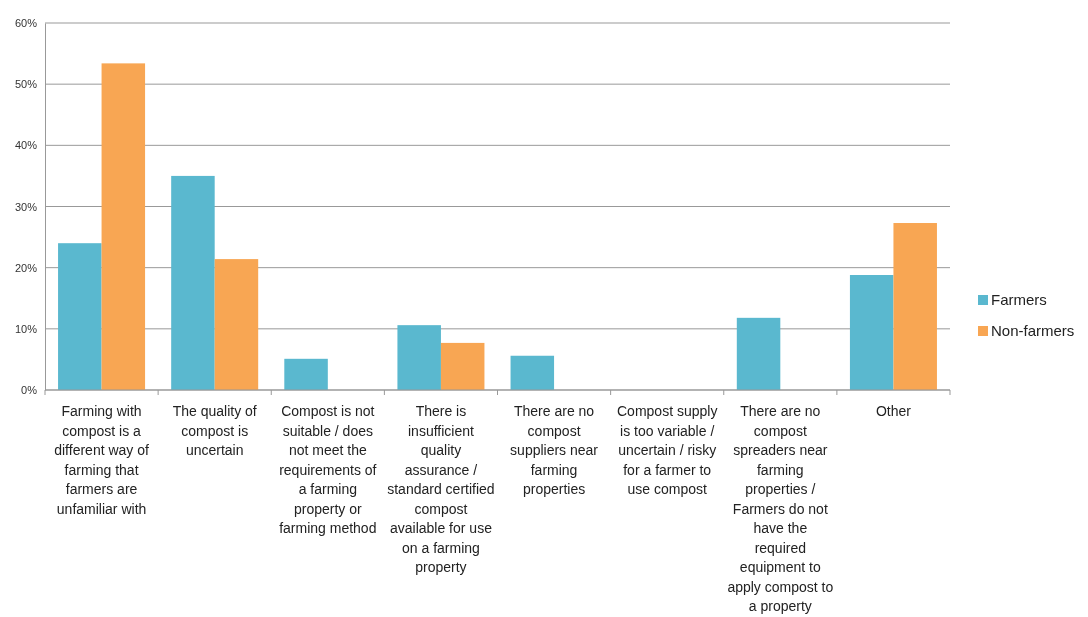  Describe the element at coordinates (780, 508) in the screenshot. I see `category-label: There are no compost spreaders near farming properties / Farmers do not have the required equipment to apply compost to a property` at that location.